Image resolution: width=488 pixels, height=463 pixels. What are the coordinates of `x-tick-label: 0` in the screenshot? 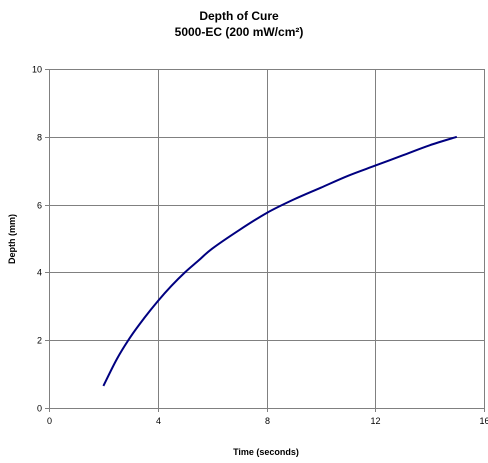 It's located at (49, 421).